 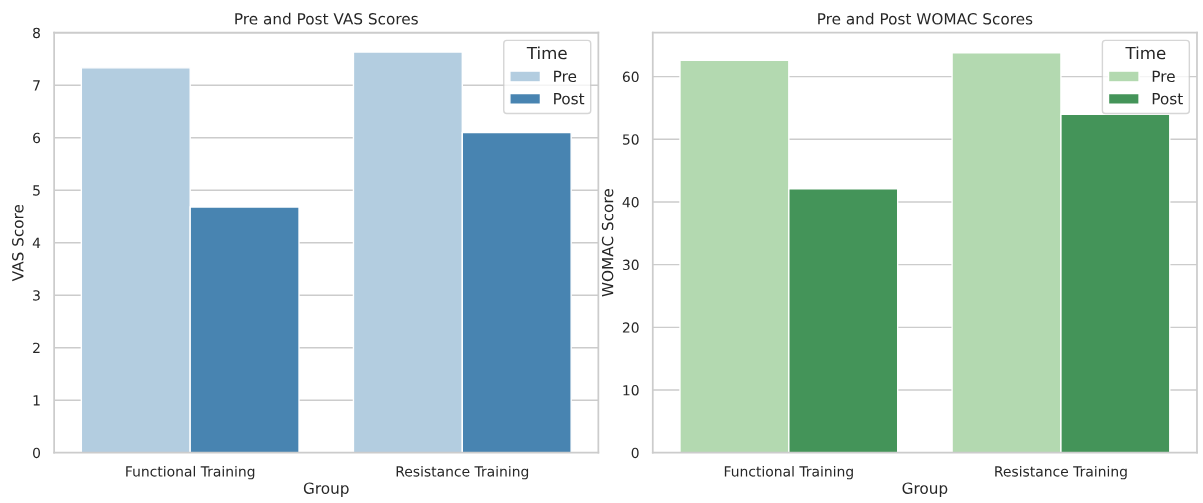 I want to click on y-tick-label: 30, so click(x=630, y=265).